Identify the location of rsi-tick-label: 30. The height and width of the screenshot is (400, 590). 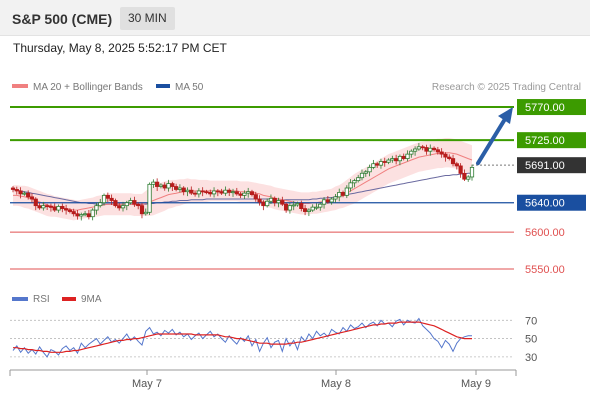
(531, 358).